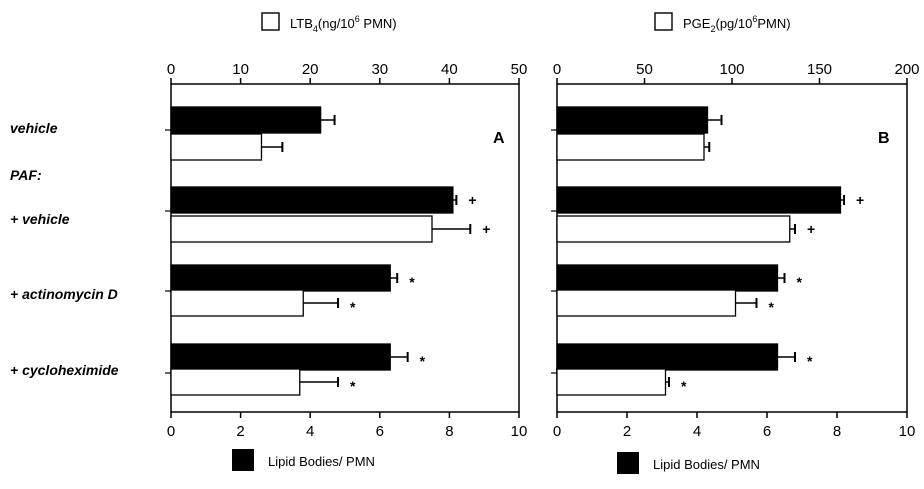  What do you see at coordinates (731, 69) in the screenshot?
I see `top-tick-label: 100` at bounding box center [731, 69].